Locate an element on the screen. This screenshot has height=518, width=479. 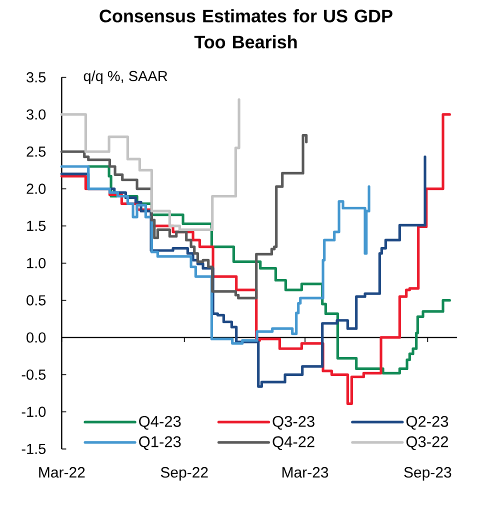
y-tick-label: 1.0 is located at coordinates (36, 263).